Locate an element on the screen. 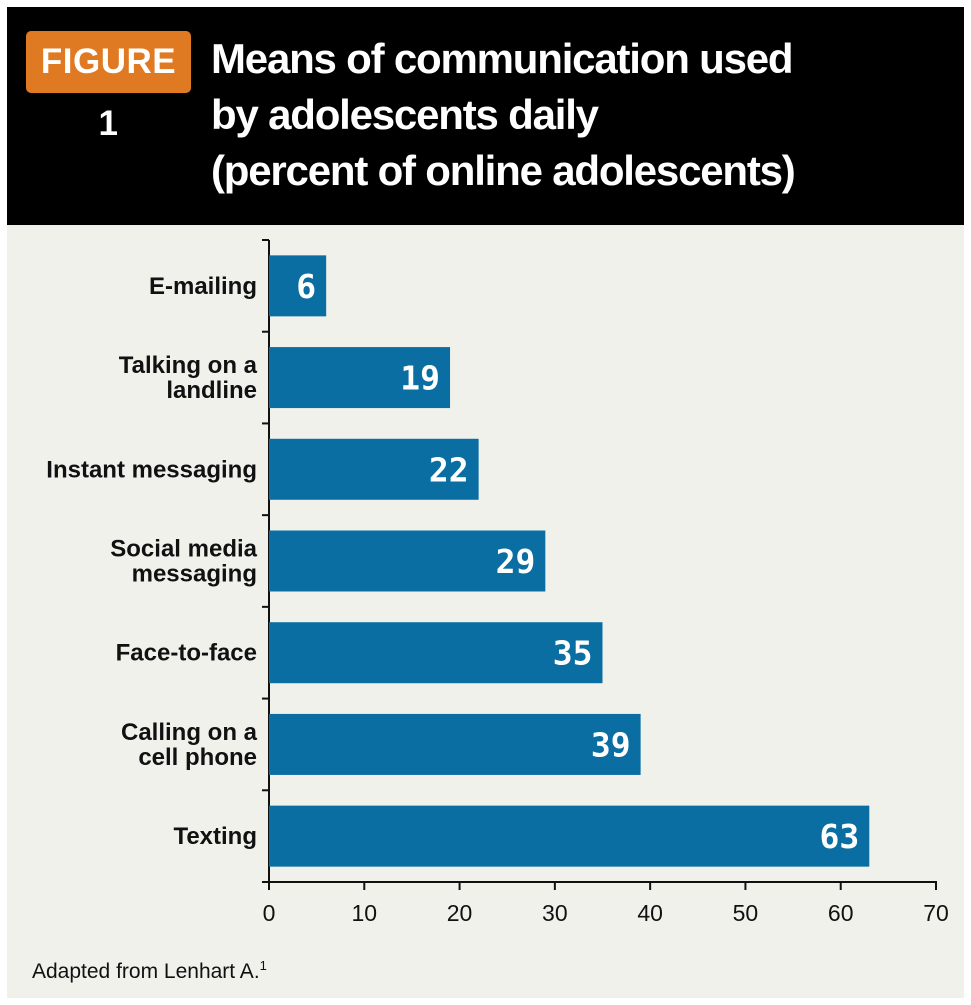  category-label: Face-to-face is located at coordinates (186, 653).